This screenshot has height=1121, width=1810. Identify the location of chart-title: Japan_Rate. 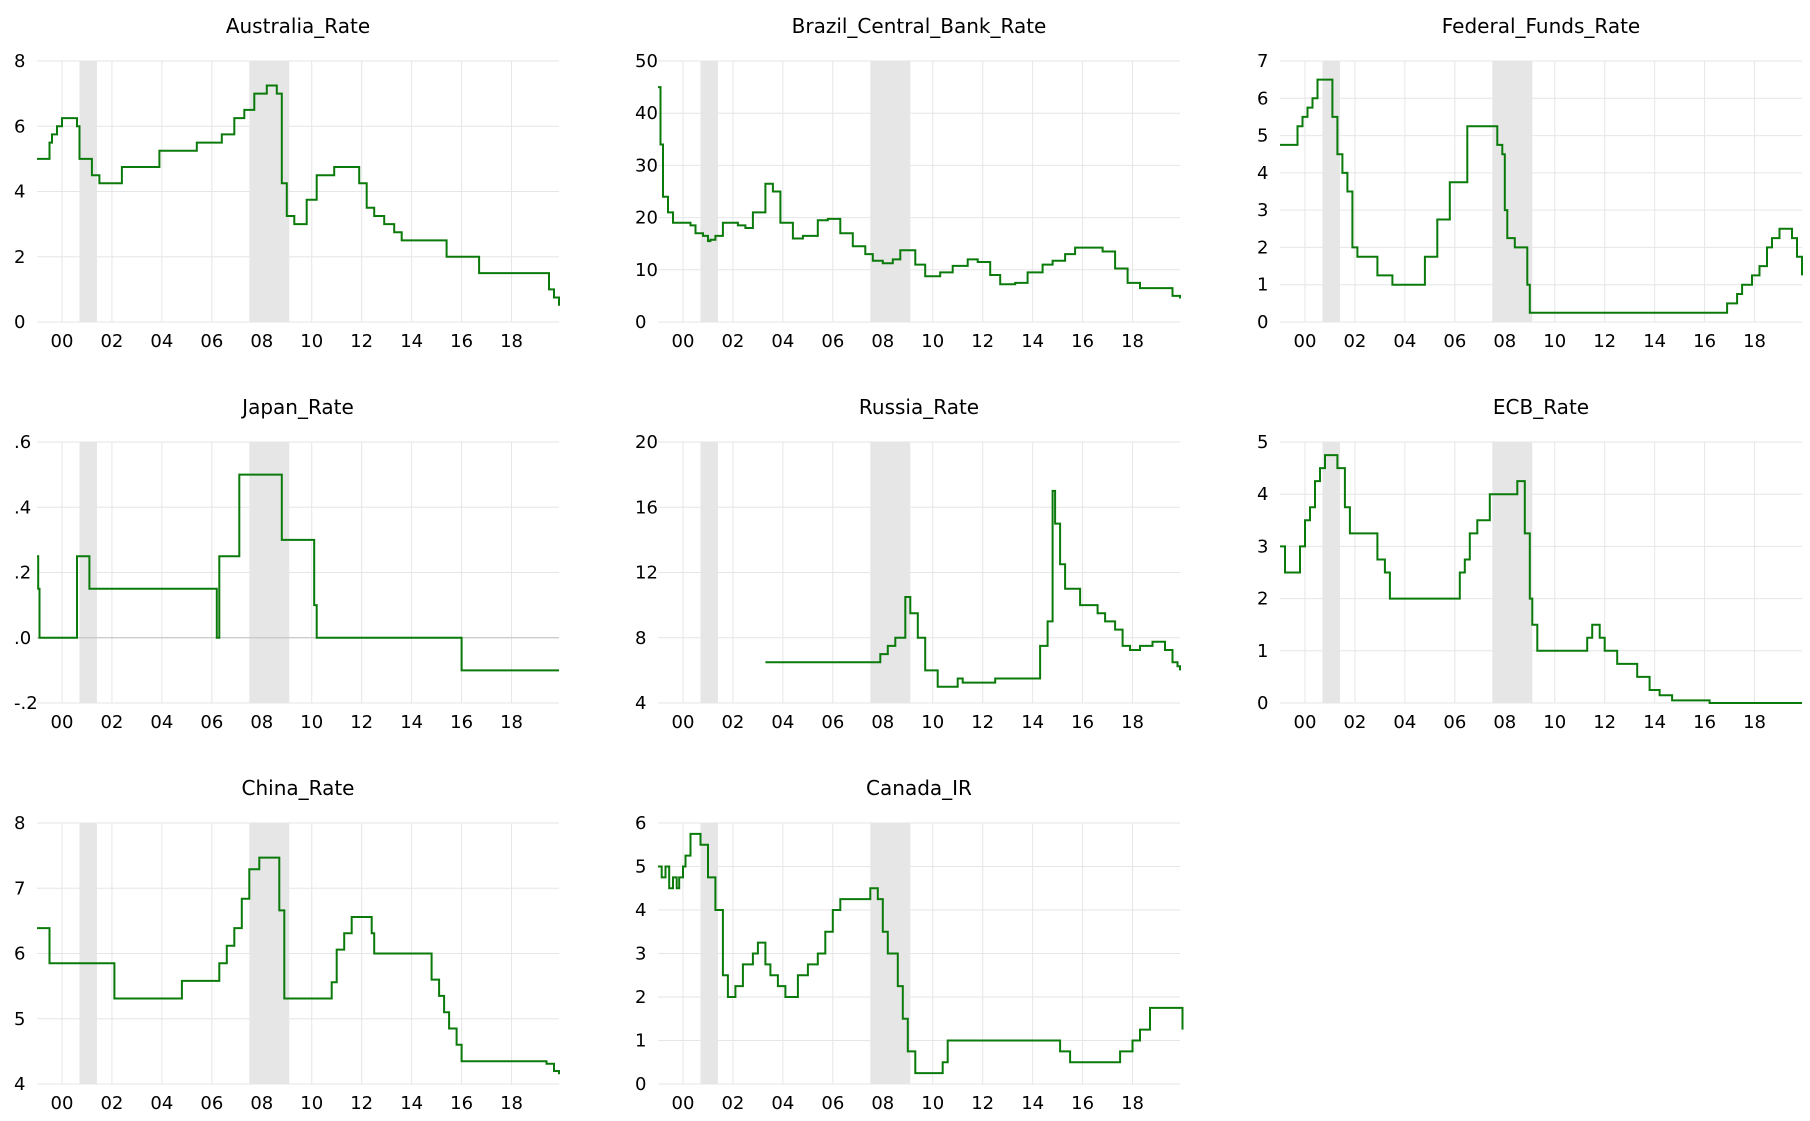
(297, 407).